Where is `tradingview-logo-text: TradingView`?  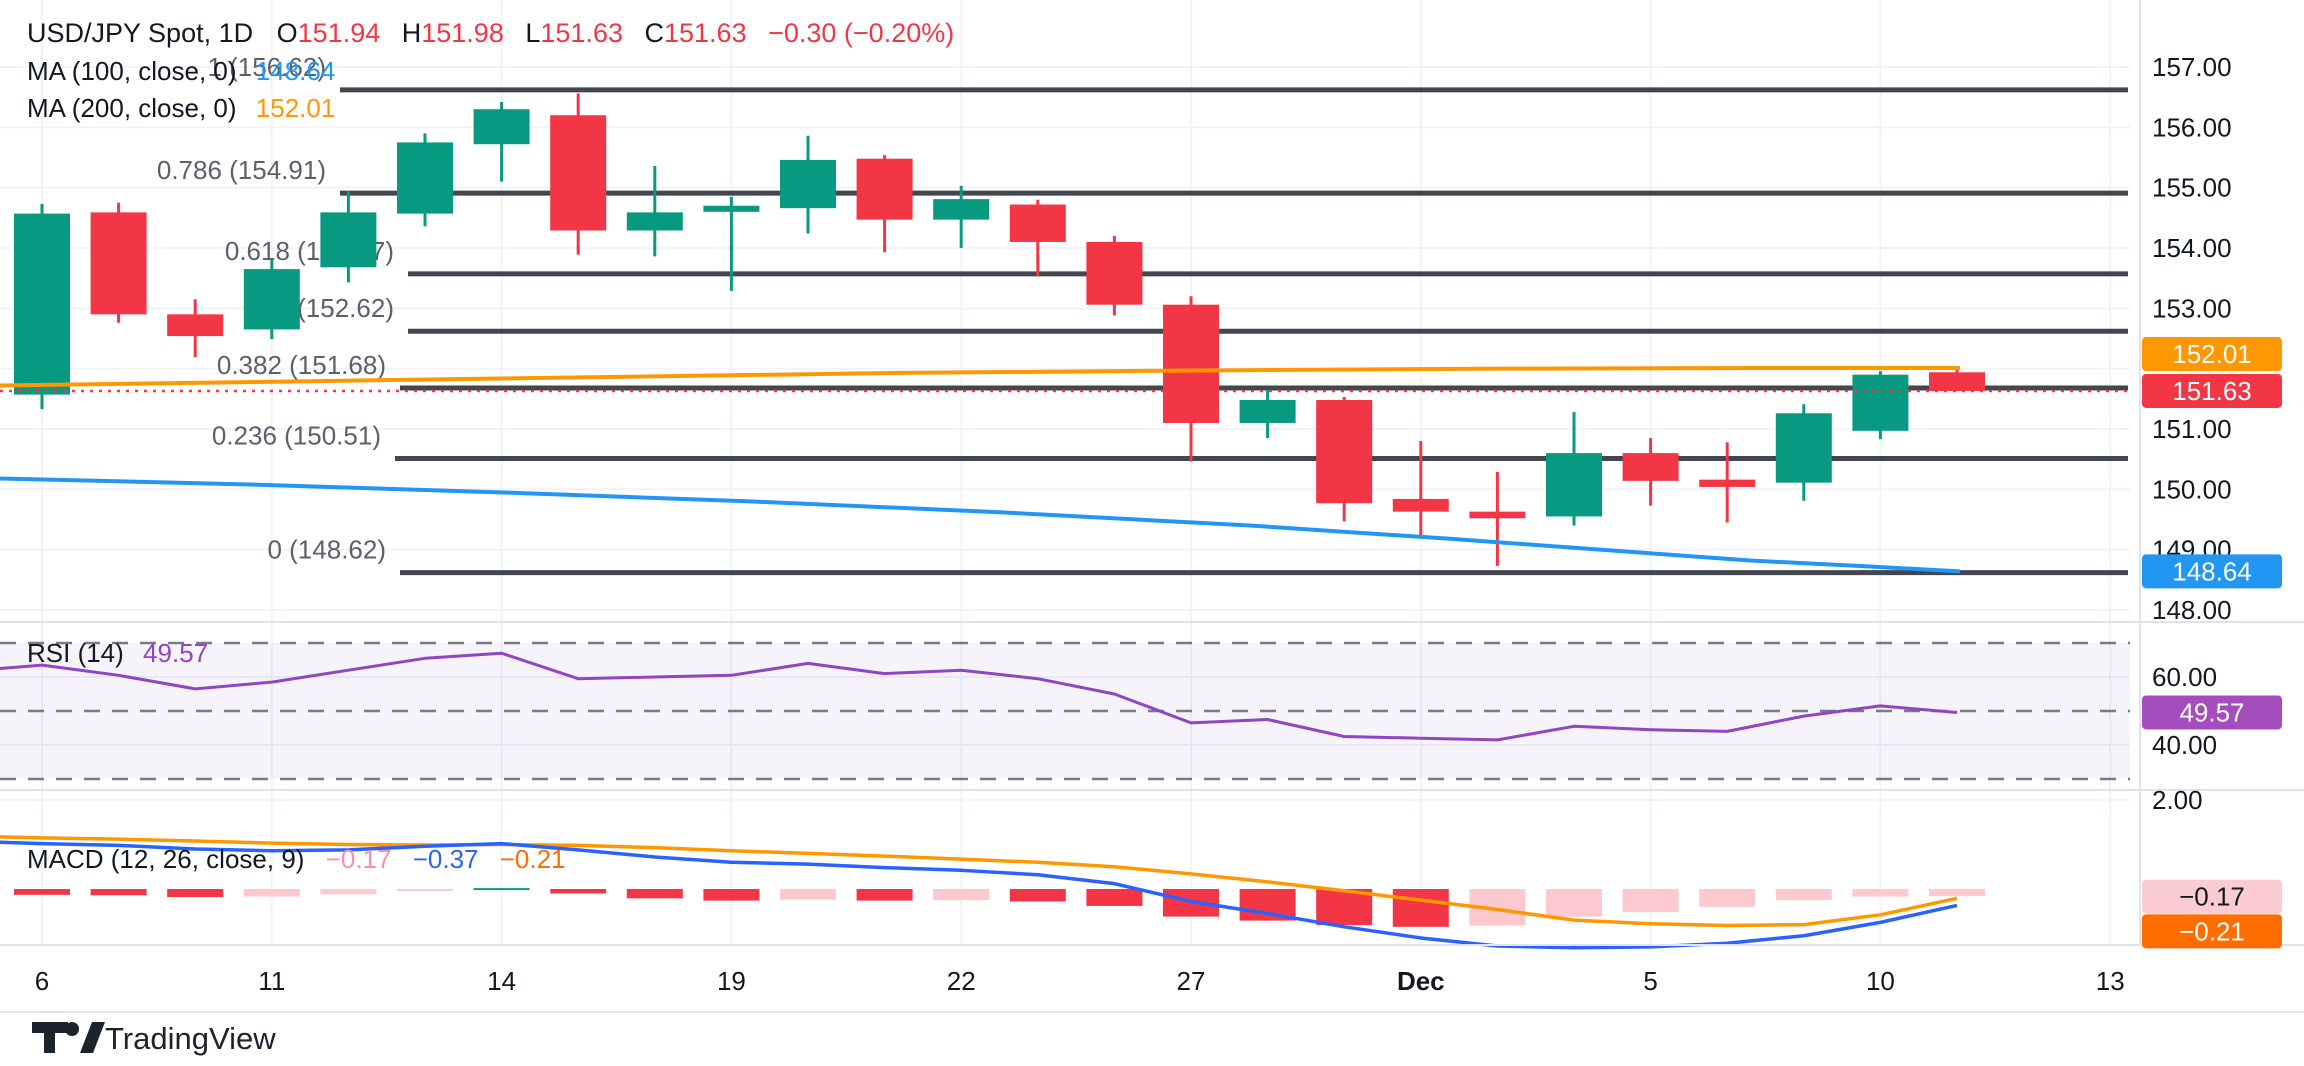 tradingview-logo-text: TradingView is located at coordinates (190, 1038).